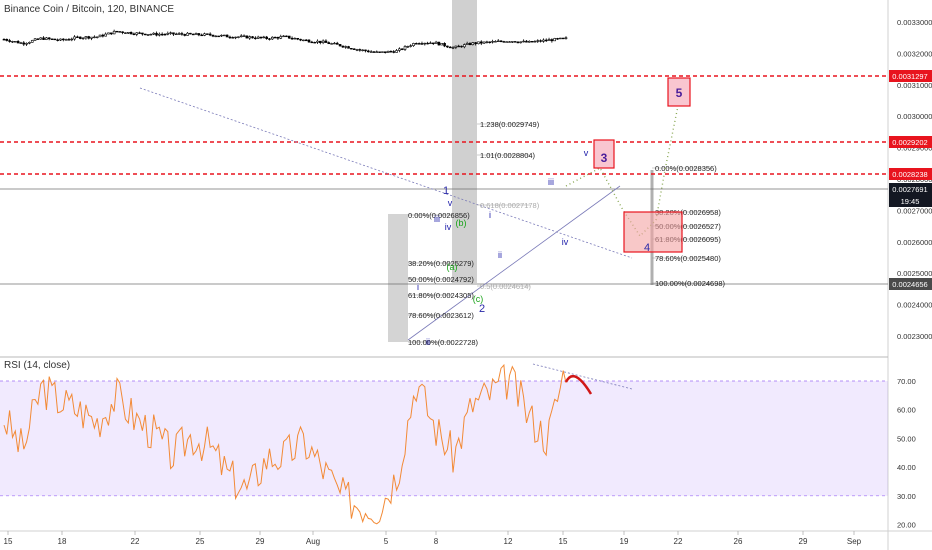 The image size is (932, 550). Describe the element at coordinates (500, 255) in the screenshot. I see `wave-ii-small-label: ii` at that location.